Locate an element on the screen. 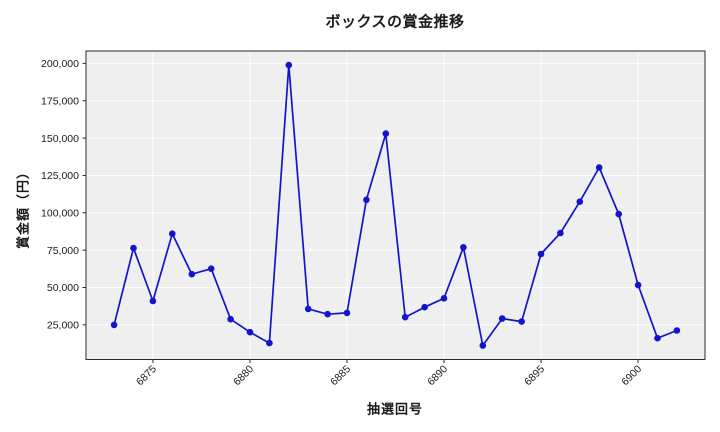  y-tick-label: 75,000 is located at coordinates (63, 251).